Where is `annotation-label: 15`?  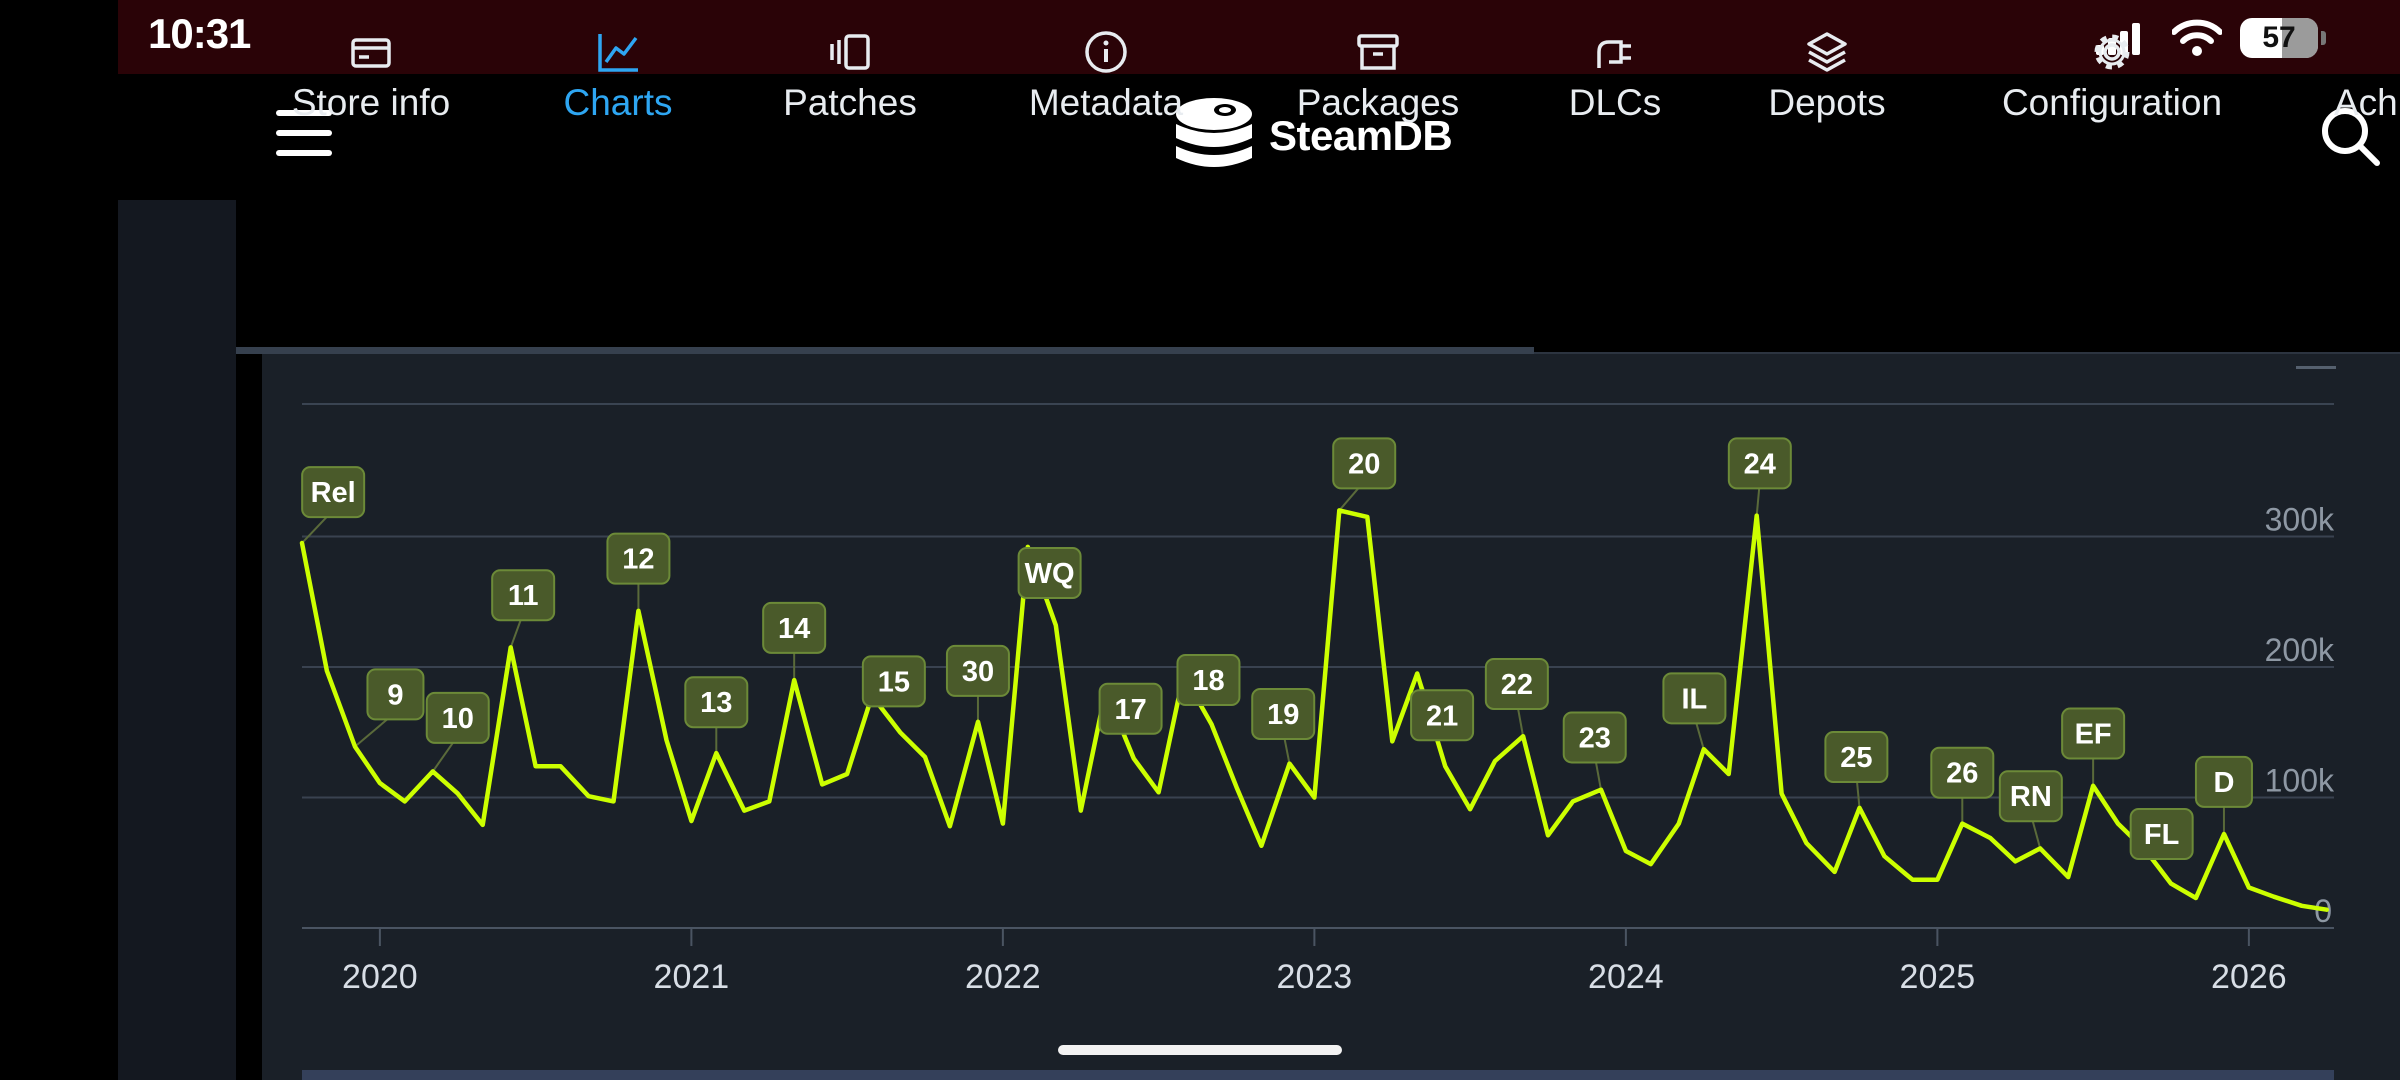
annotation-label: 15 is located at coordinates (894, 682).